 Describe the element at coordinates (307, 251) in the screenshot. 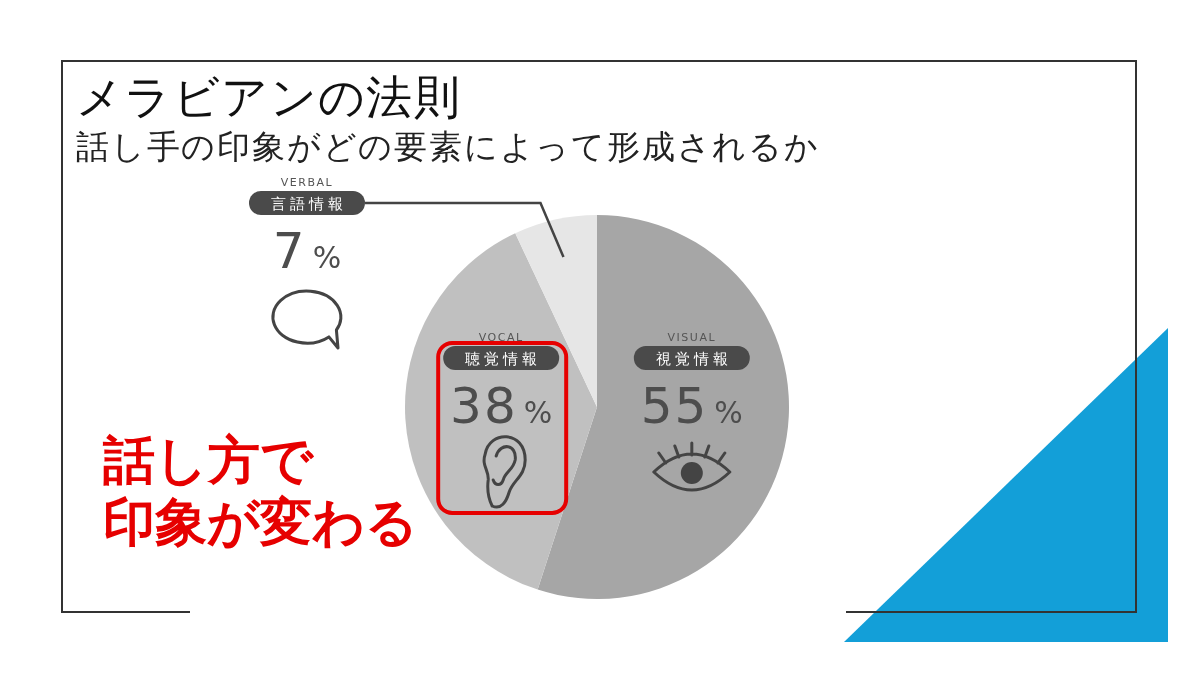

I see `data-label: 7%` at that location.